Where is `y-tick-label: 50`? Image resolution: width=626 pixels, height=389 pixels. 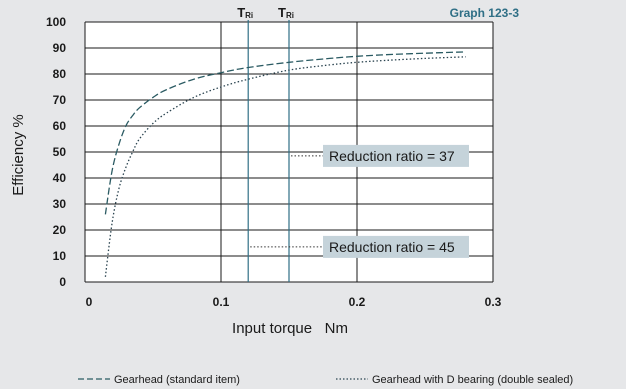
y-tick-label: 50 is located at coordinates (60, 152).